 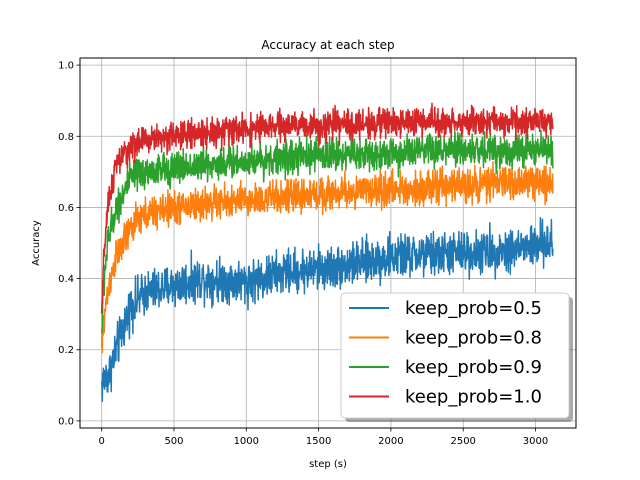 I want to click on y-tick-label: 0.2, so click(x=66, y=350).